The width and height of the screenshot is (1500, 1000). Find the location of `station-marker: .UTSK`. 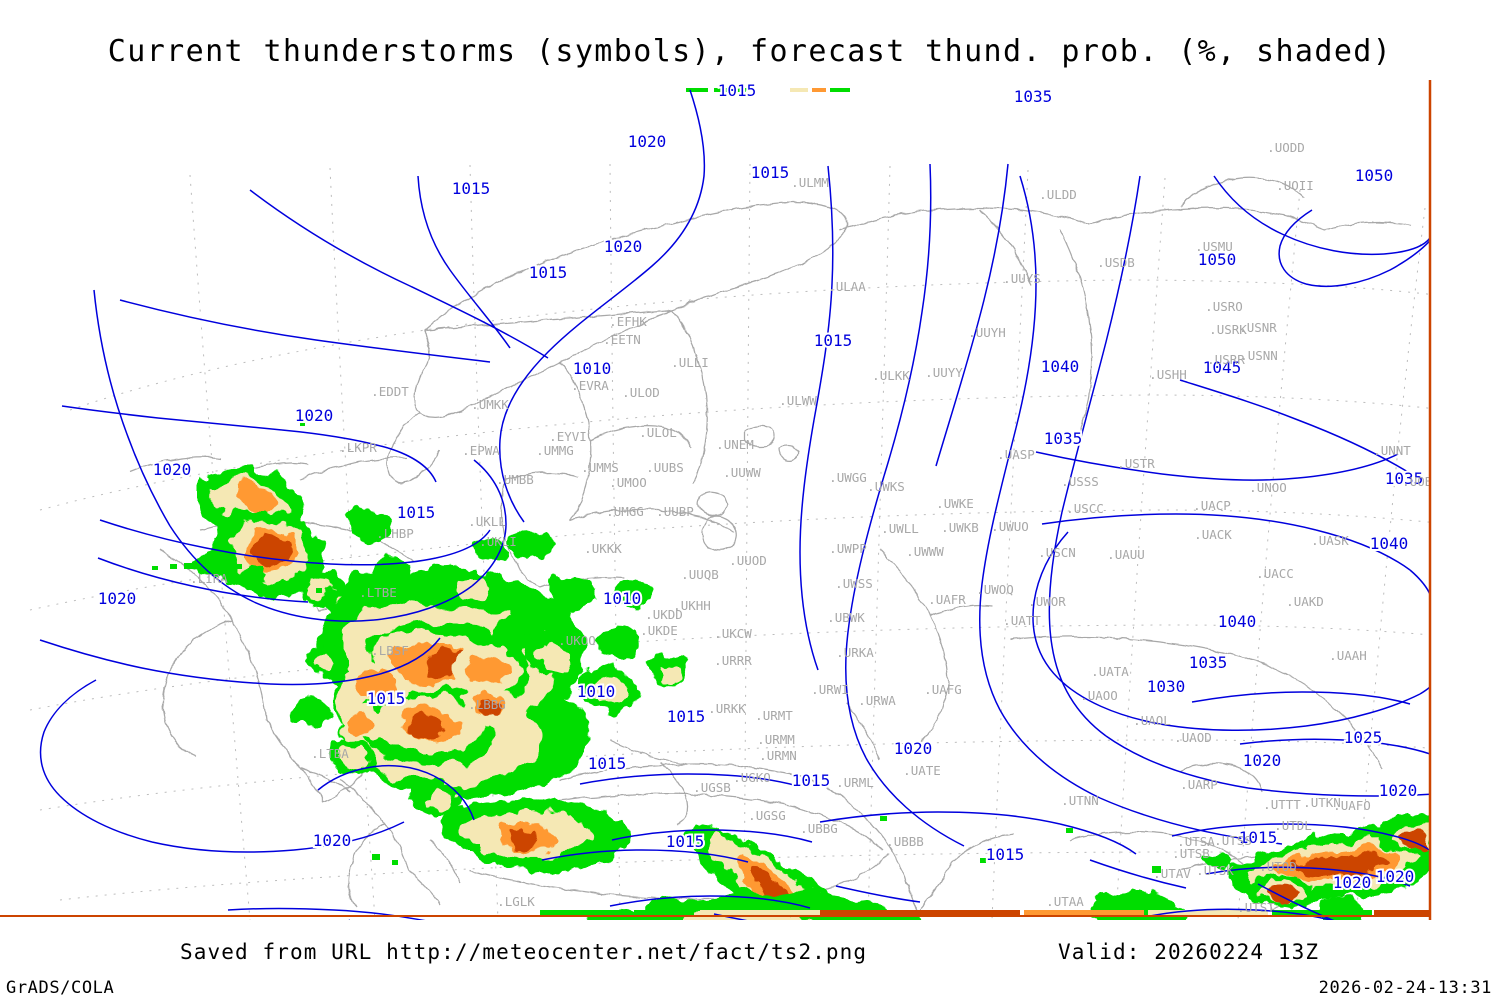

station-marker: .UTSK is located at coordinates (1215, 870).